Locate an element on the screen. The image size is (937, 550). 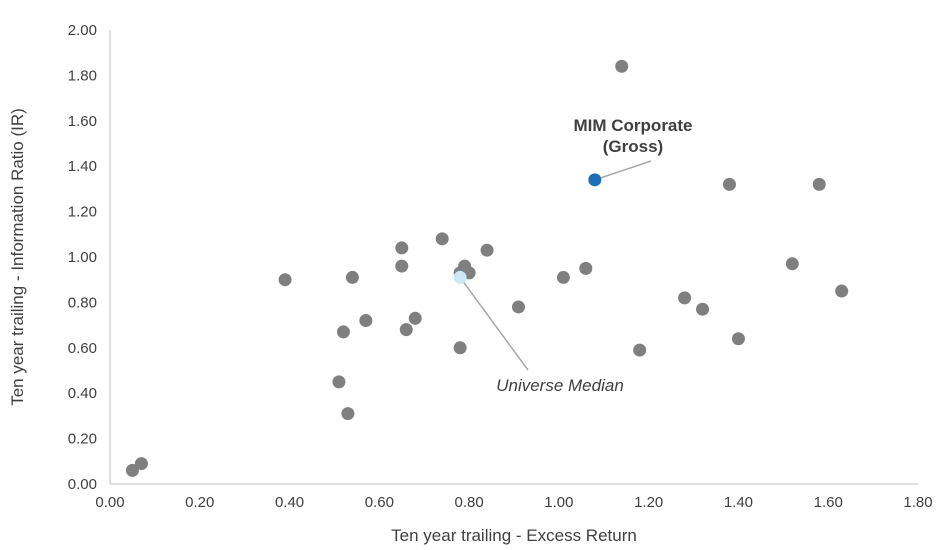
x-tick-label: 0.20 is located at coordinates (199, 502).